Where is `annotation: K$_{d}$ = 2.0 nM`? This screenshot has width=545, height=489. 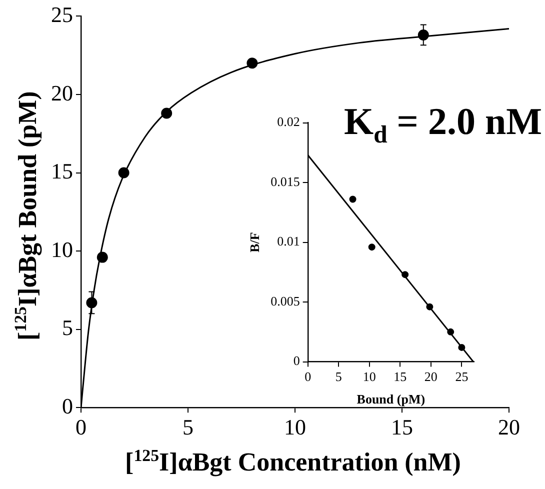 annotation: K$_{d}$ = 2.0 nM is located at coordinates (443, 125).